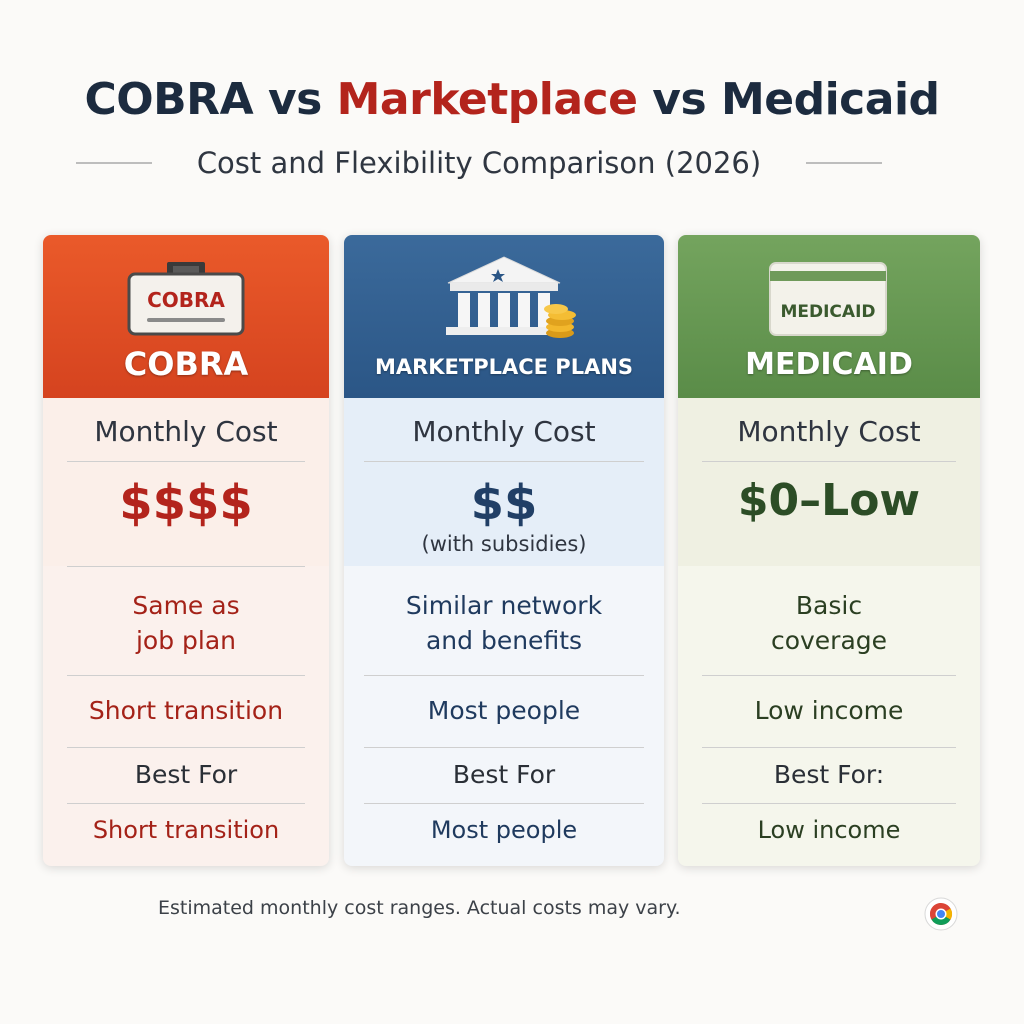 The height and width of the screenshot is (1024, 1024). I want to click on cobra-description: Same as job plan, so click(186, 623).